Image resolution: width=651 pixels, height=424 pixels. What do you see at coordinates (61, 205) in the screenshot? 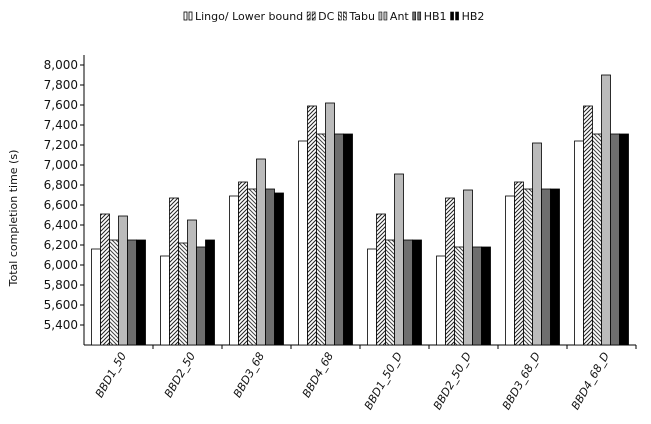
I see `y-tick-label: 6,600` at bounding box center [61, 205].